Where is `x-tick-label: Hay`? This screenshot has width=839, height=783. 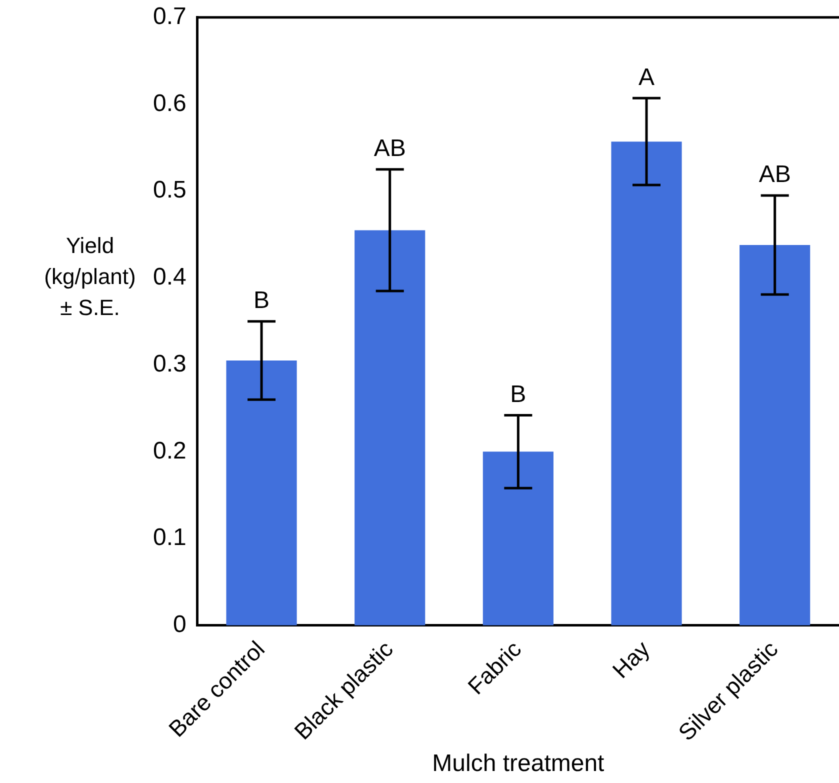
x-tick-label: Hay is located at coordinates (631, 659).